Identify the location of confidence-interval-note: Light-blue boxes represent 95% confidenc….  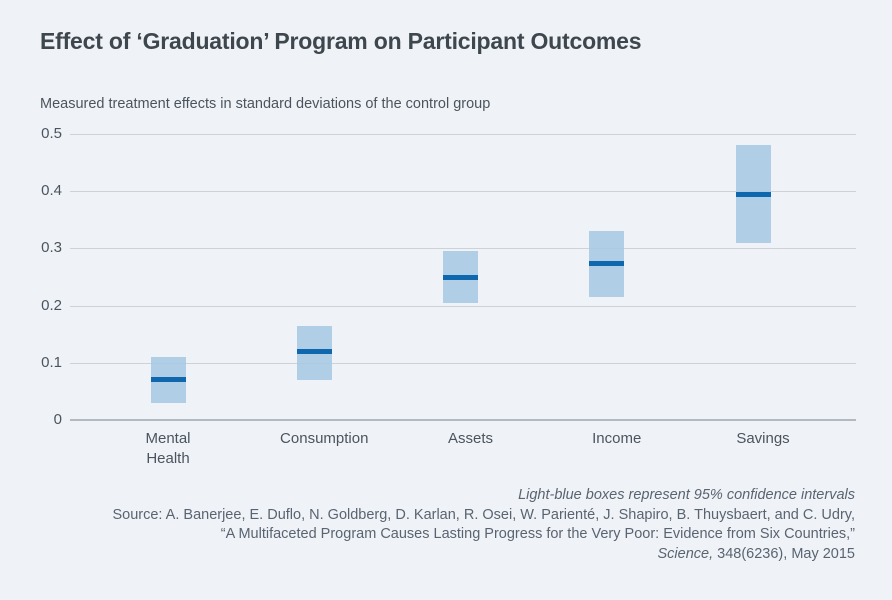
(686, 495).